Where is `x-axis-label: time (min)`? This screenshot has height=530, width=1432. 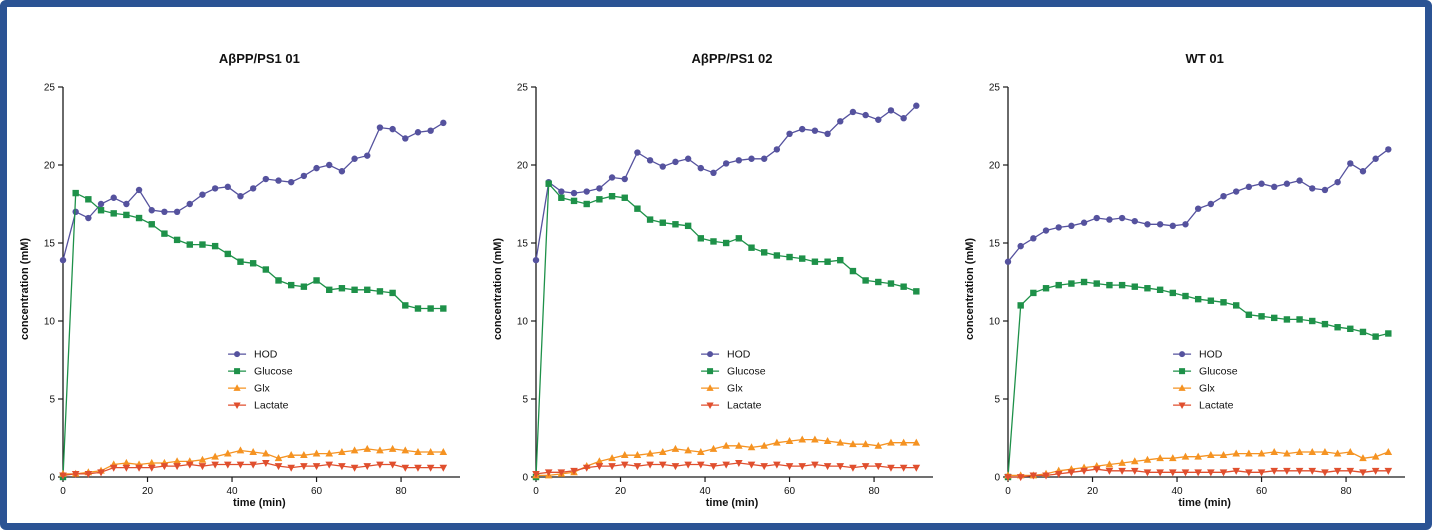 x-axis-label: time (min) is located at coordinates (732, 503).